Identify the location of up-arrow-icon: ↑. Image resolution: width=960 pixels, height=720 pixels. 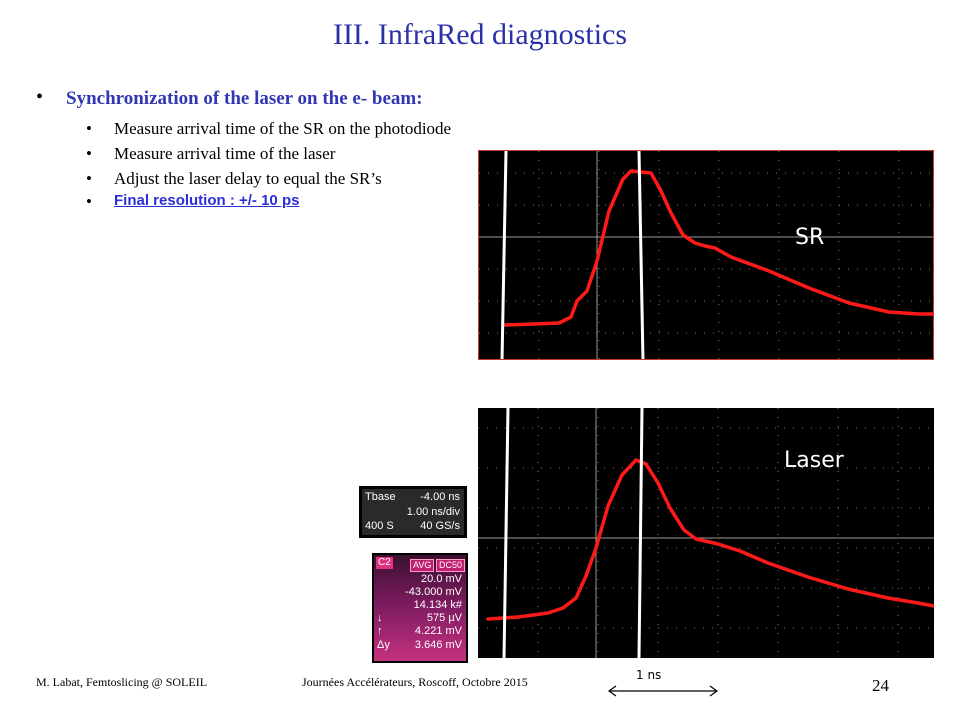
(380, 631).